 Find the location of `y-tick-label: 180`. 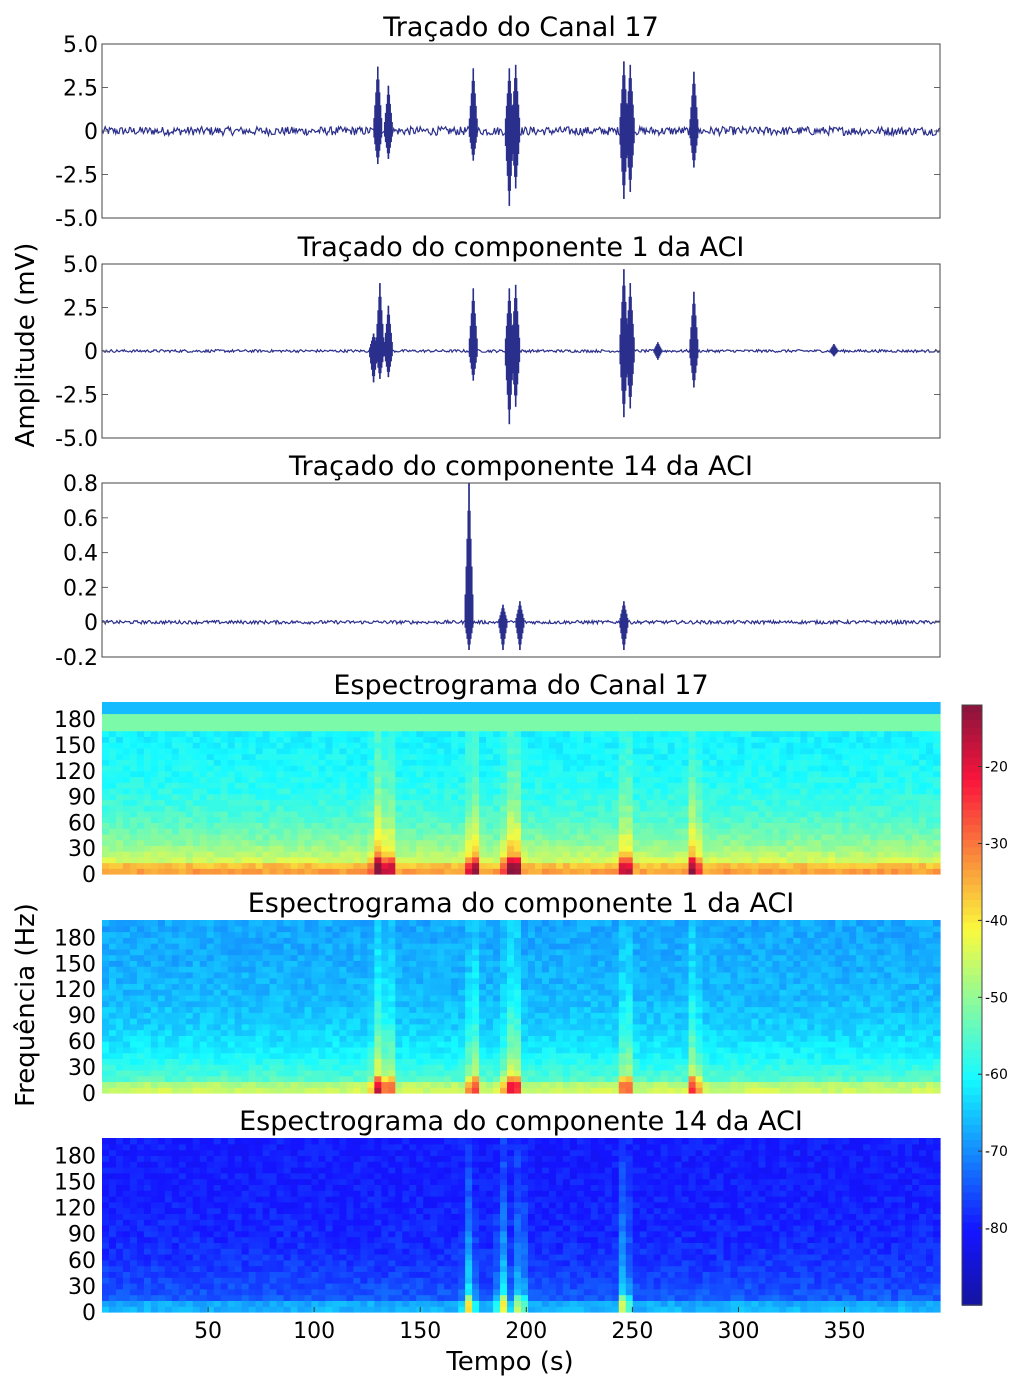

y-tick-label: 180 is located at coordinates (75, 1156).